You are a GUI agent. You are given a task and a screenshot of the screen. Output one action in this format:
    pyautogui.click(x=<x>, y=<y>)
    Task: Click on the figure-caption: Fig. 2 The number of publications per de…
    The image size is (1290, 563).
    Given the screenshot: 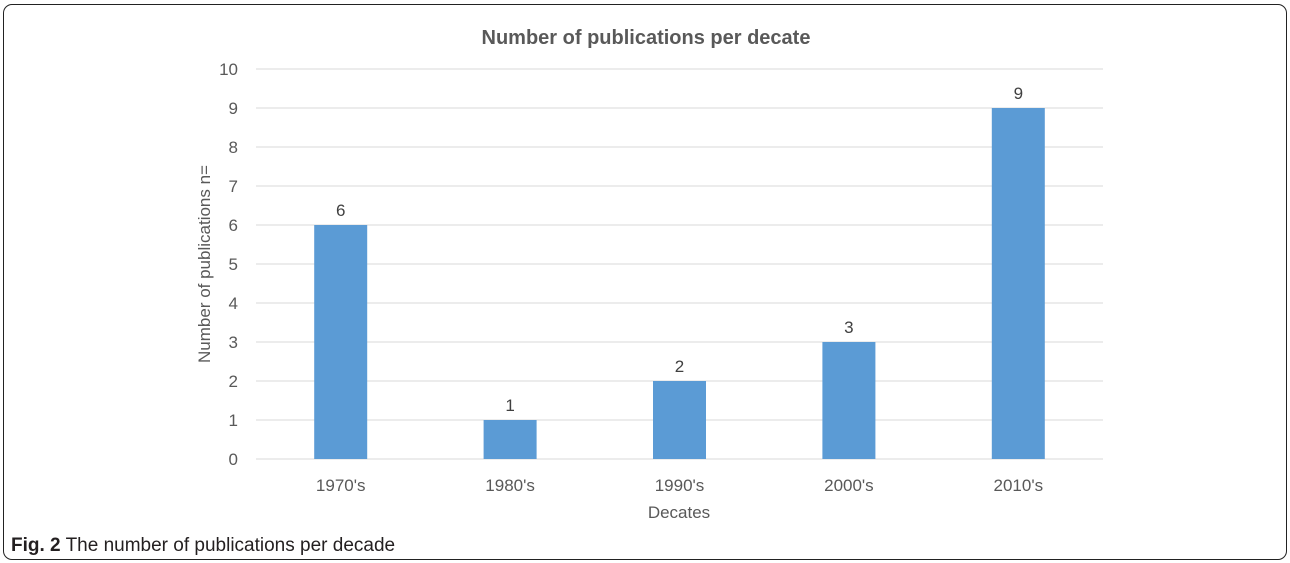 What is the action you would take?
    pyautogui.click(x=203, y=546)
    